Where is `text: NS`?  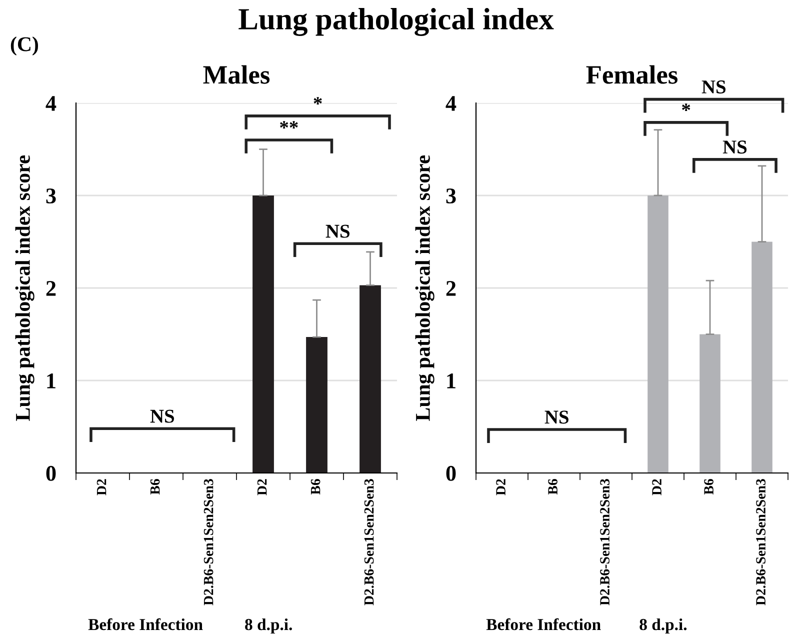
text: NS is located at coordinates (714, 87).